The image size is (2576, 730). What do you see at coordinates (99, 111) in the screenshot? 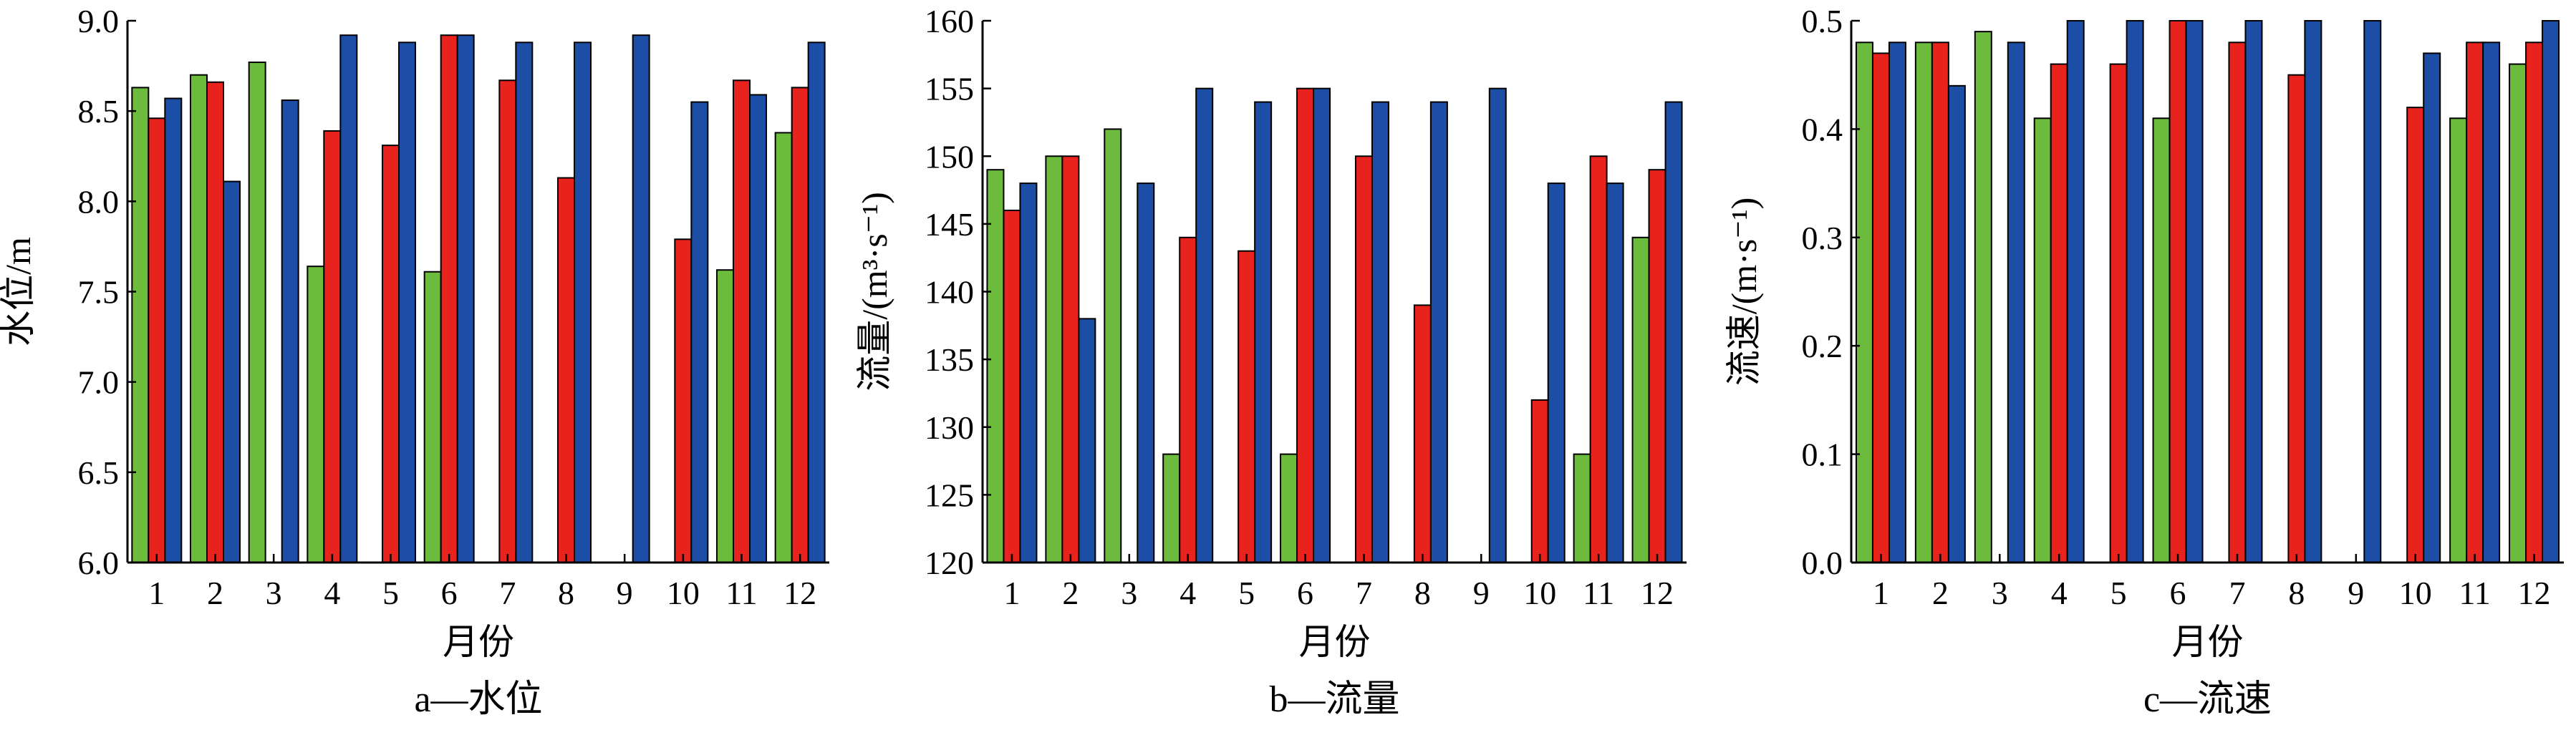
I see `y-tick-label: 8.5` at bounding box center [99, 111].